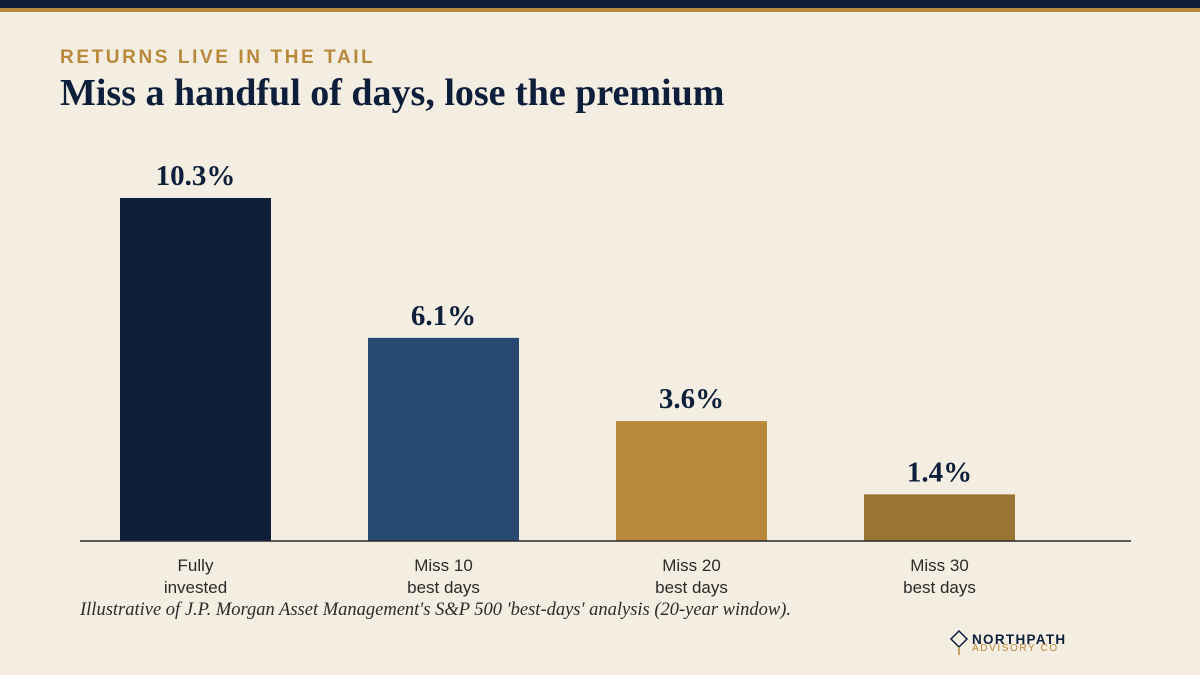 The height and width of the screenshot is (675, 1200). Describe the element at coordinates (195, 576) in the screenshot. I see `category-label-1: Fully invested` at that location.